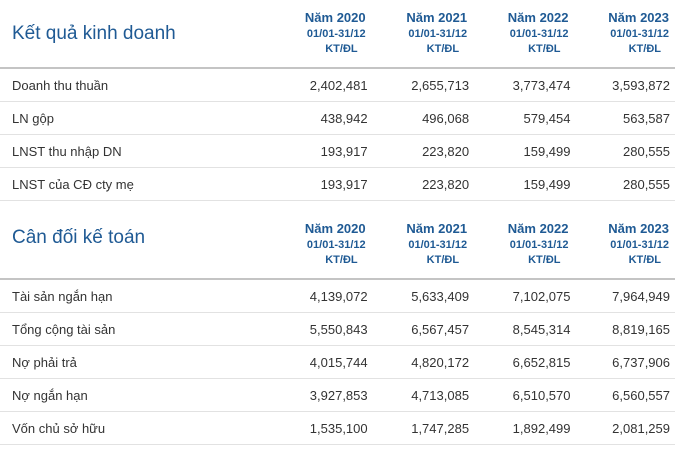 This screenshot has height=449, width=675. Describe the element at coordinates (524, 428) in the screenshot. I see `value-cell: 1,892,499` at that location.